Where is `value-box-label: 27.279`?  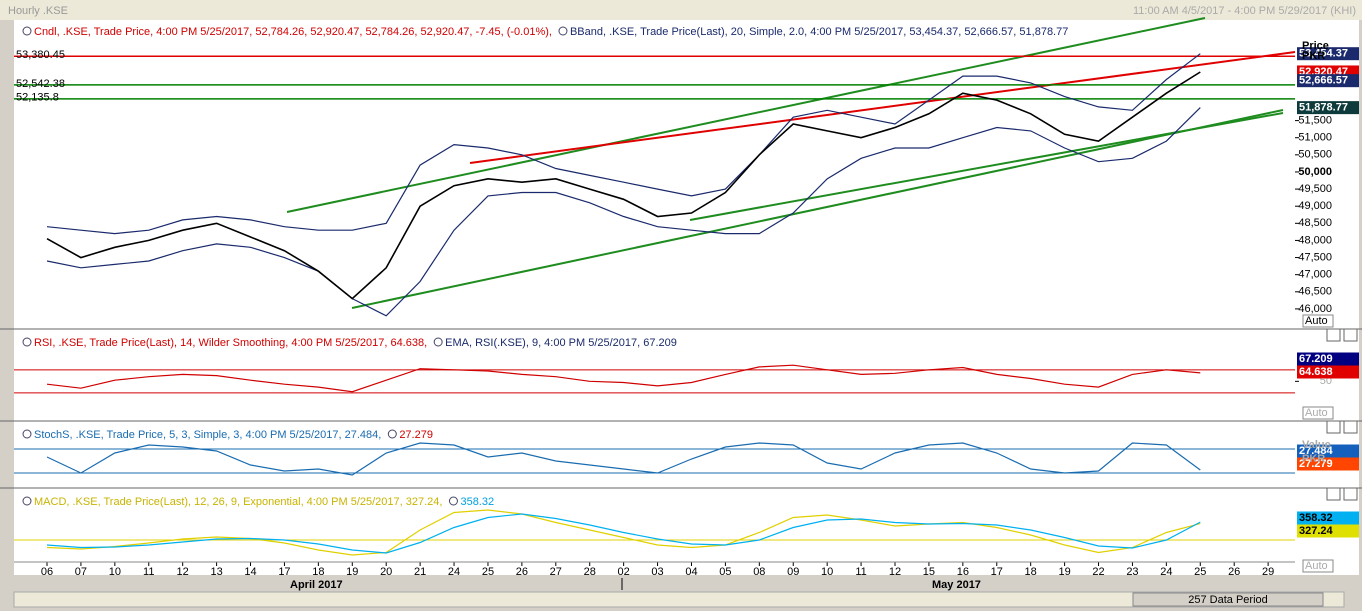 value-box-label: 27.279 is located at coordinates (1316, 464).